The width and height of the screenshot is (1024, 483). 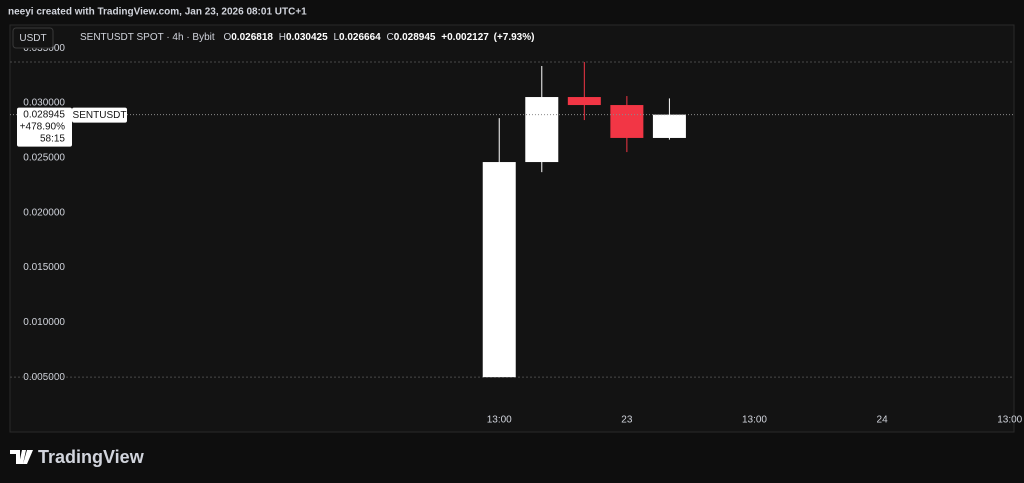 What do you see at coordinates (465, 37) in the screenshot?
I see `change: +0.002127` at bounding box center [465, 37].